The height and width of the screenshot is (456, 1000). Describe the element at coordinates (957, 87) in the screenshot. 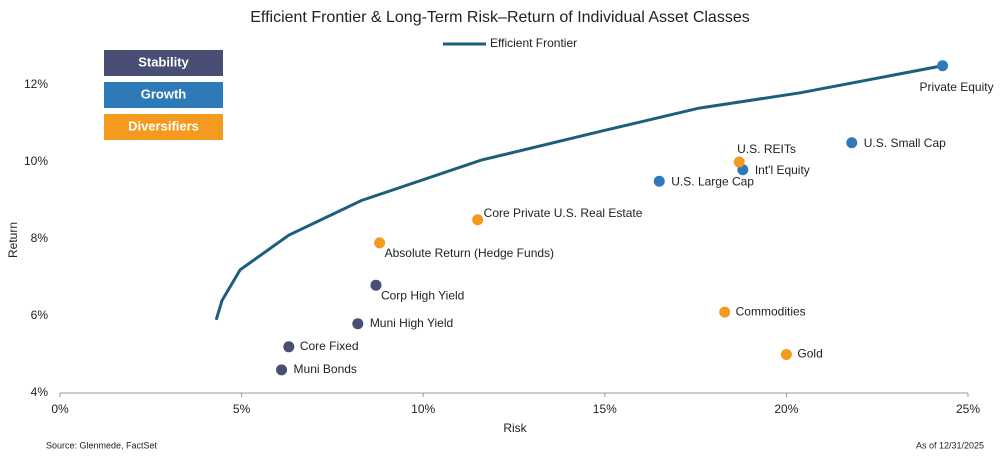

I see `point-label: Private Equity` at that location.